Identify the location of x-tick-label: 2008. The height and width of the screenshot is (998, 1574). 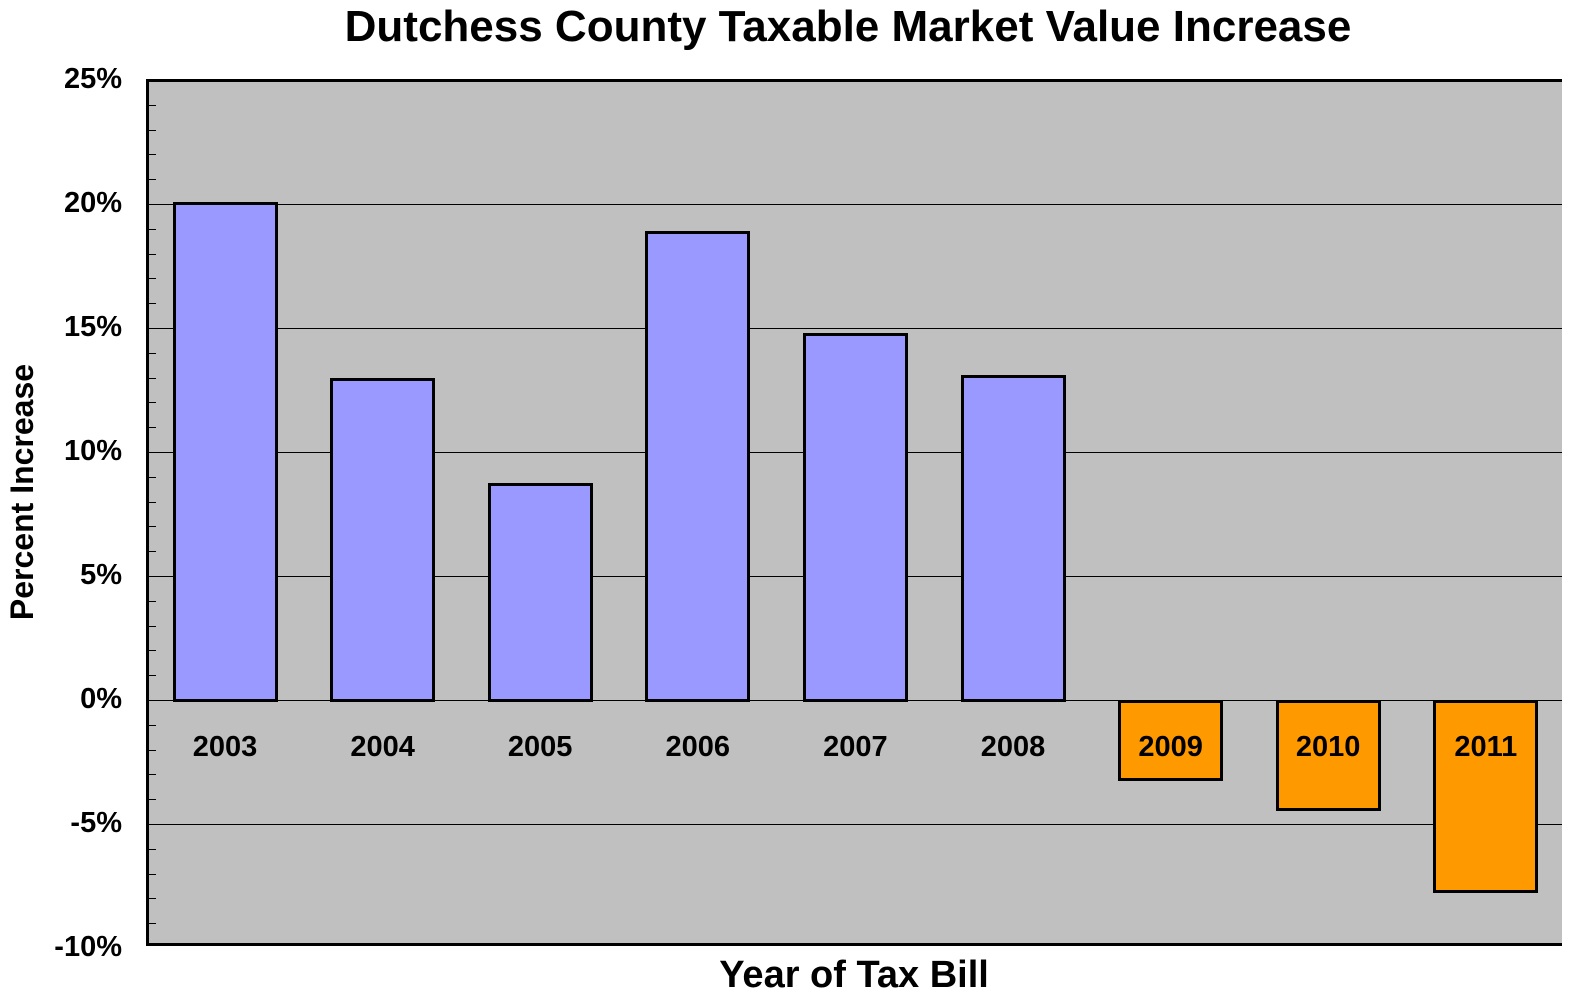
(1013, 747).